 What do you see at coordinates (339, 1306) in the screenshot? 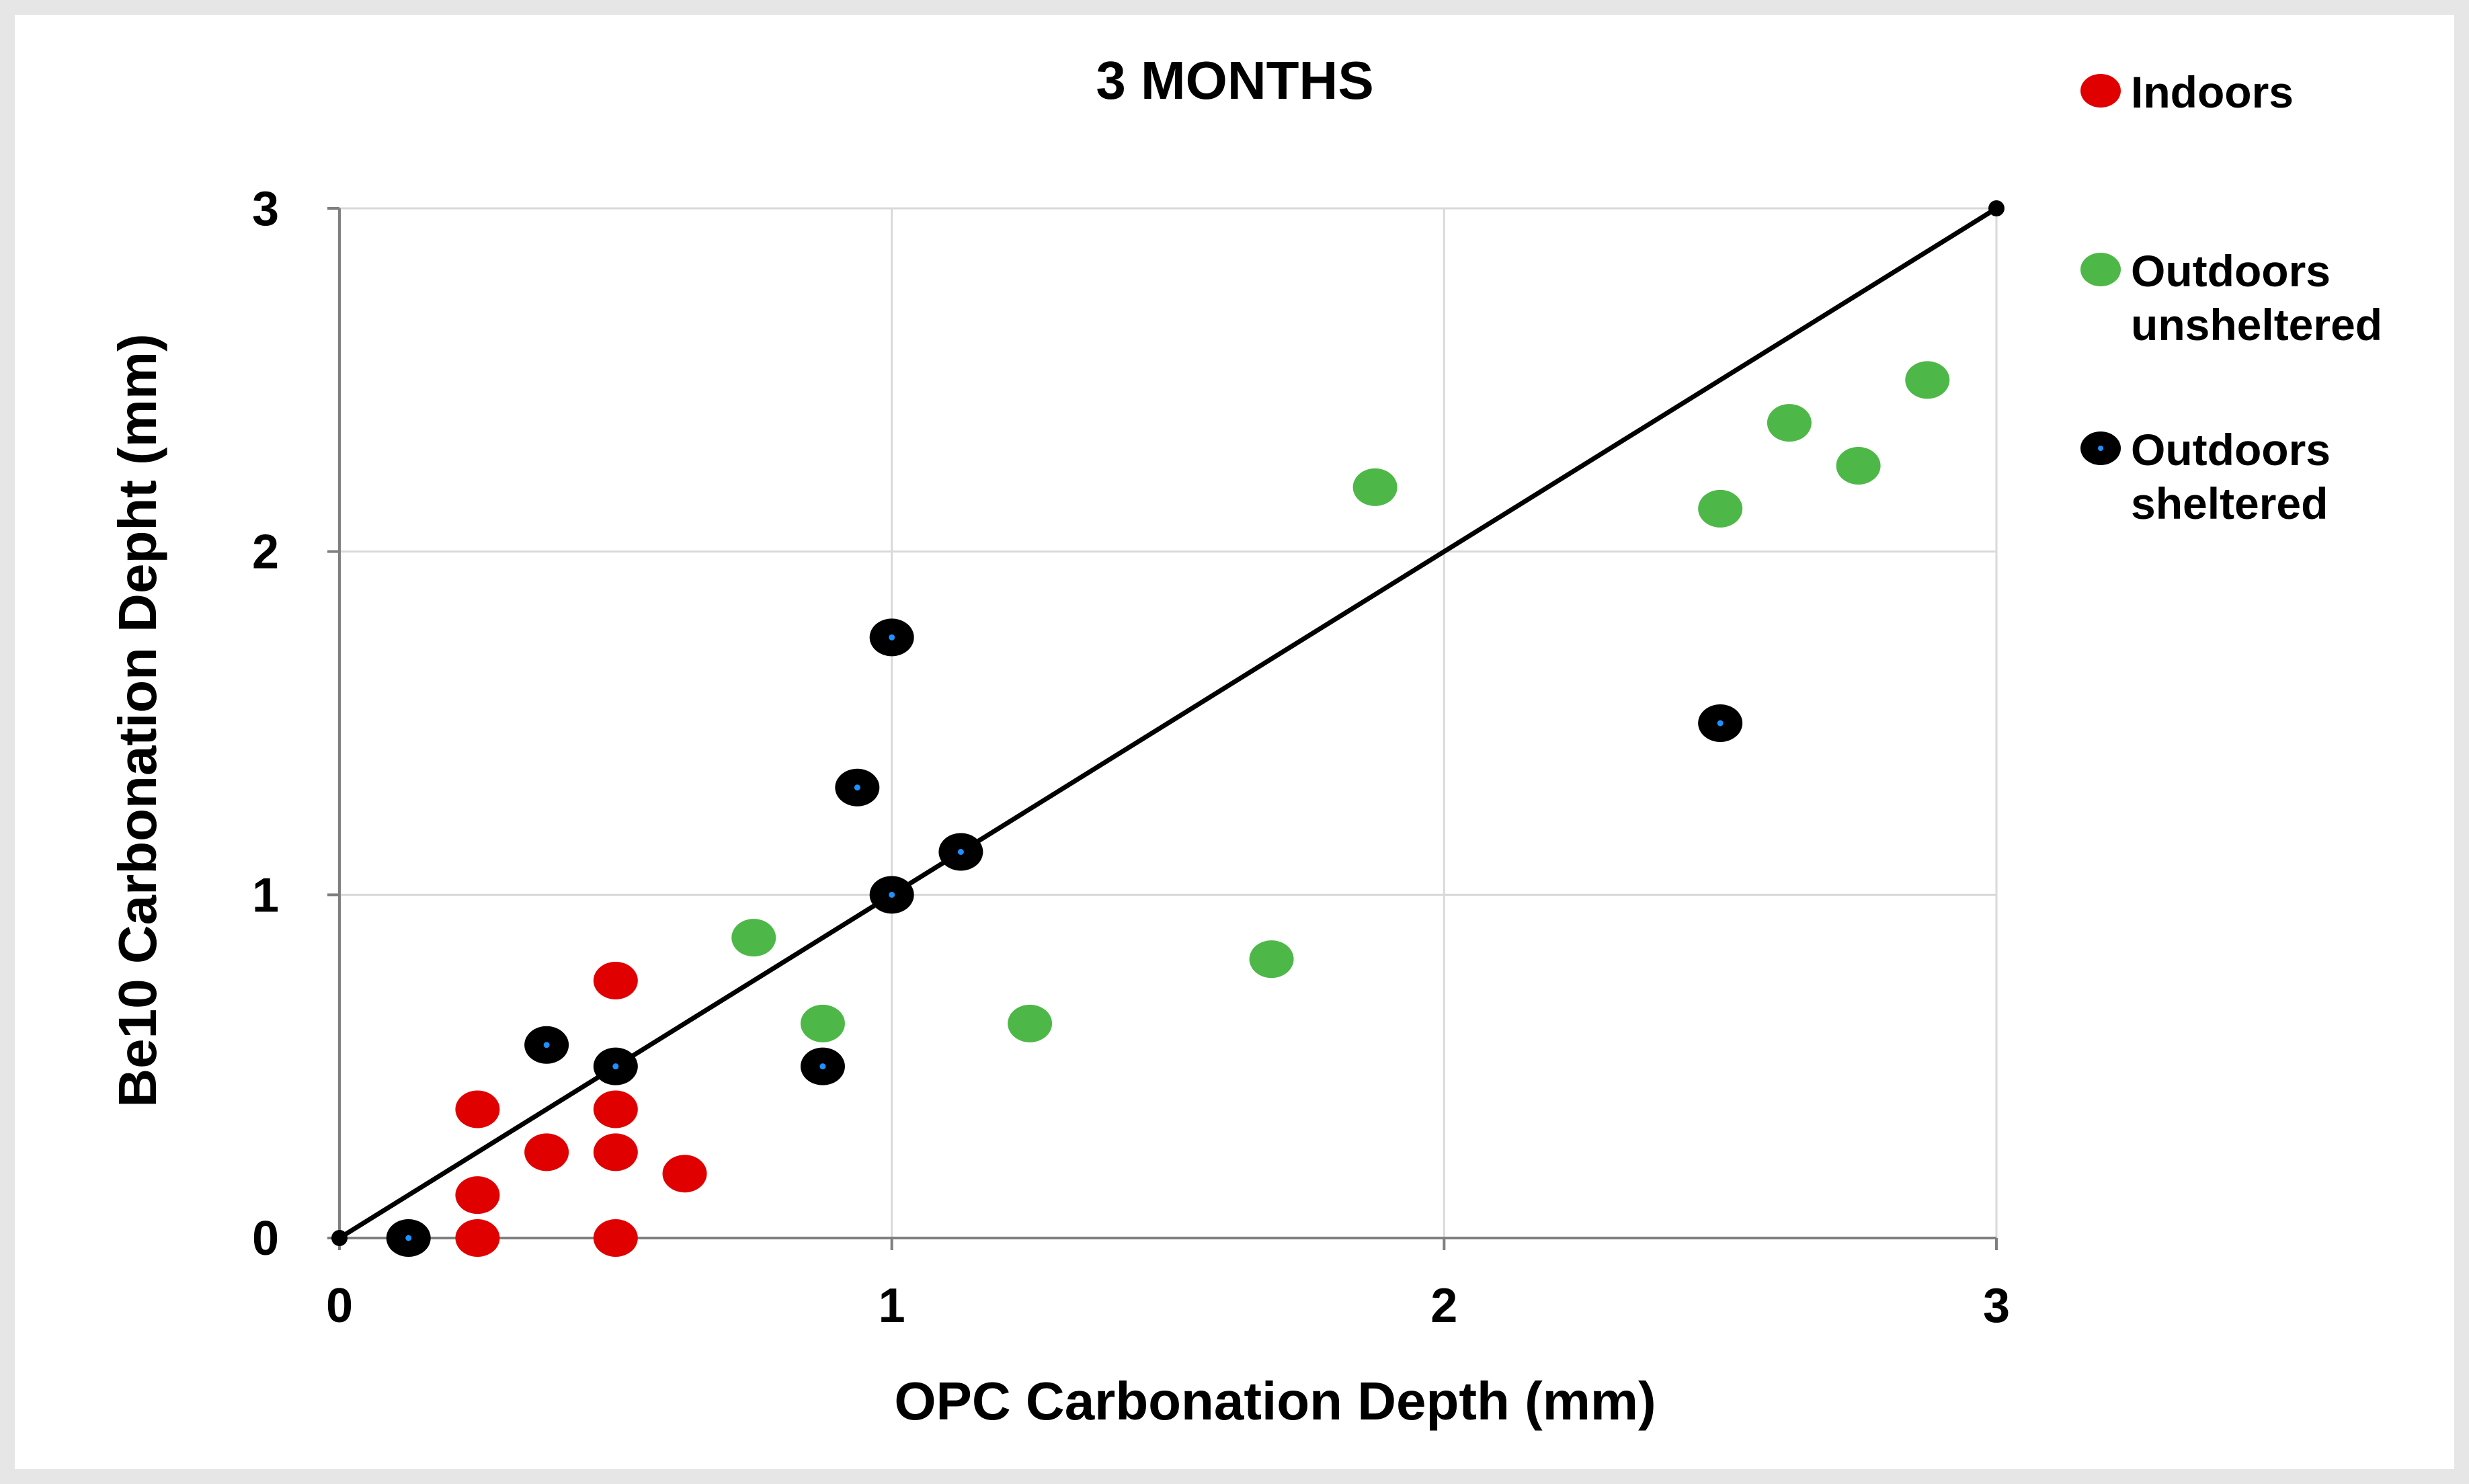
I see `x-tick-label: 0` at bounding box center [339, 1306].